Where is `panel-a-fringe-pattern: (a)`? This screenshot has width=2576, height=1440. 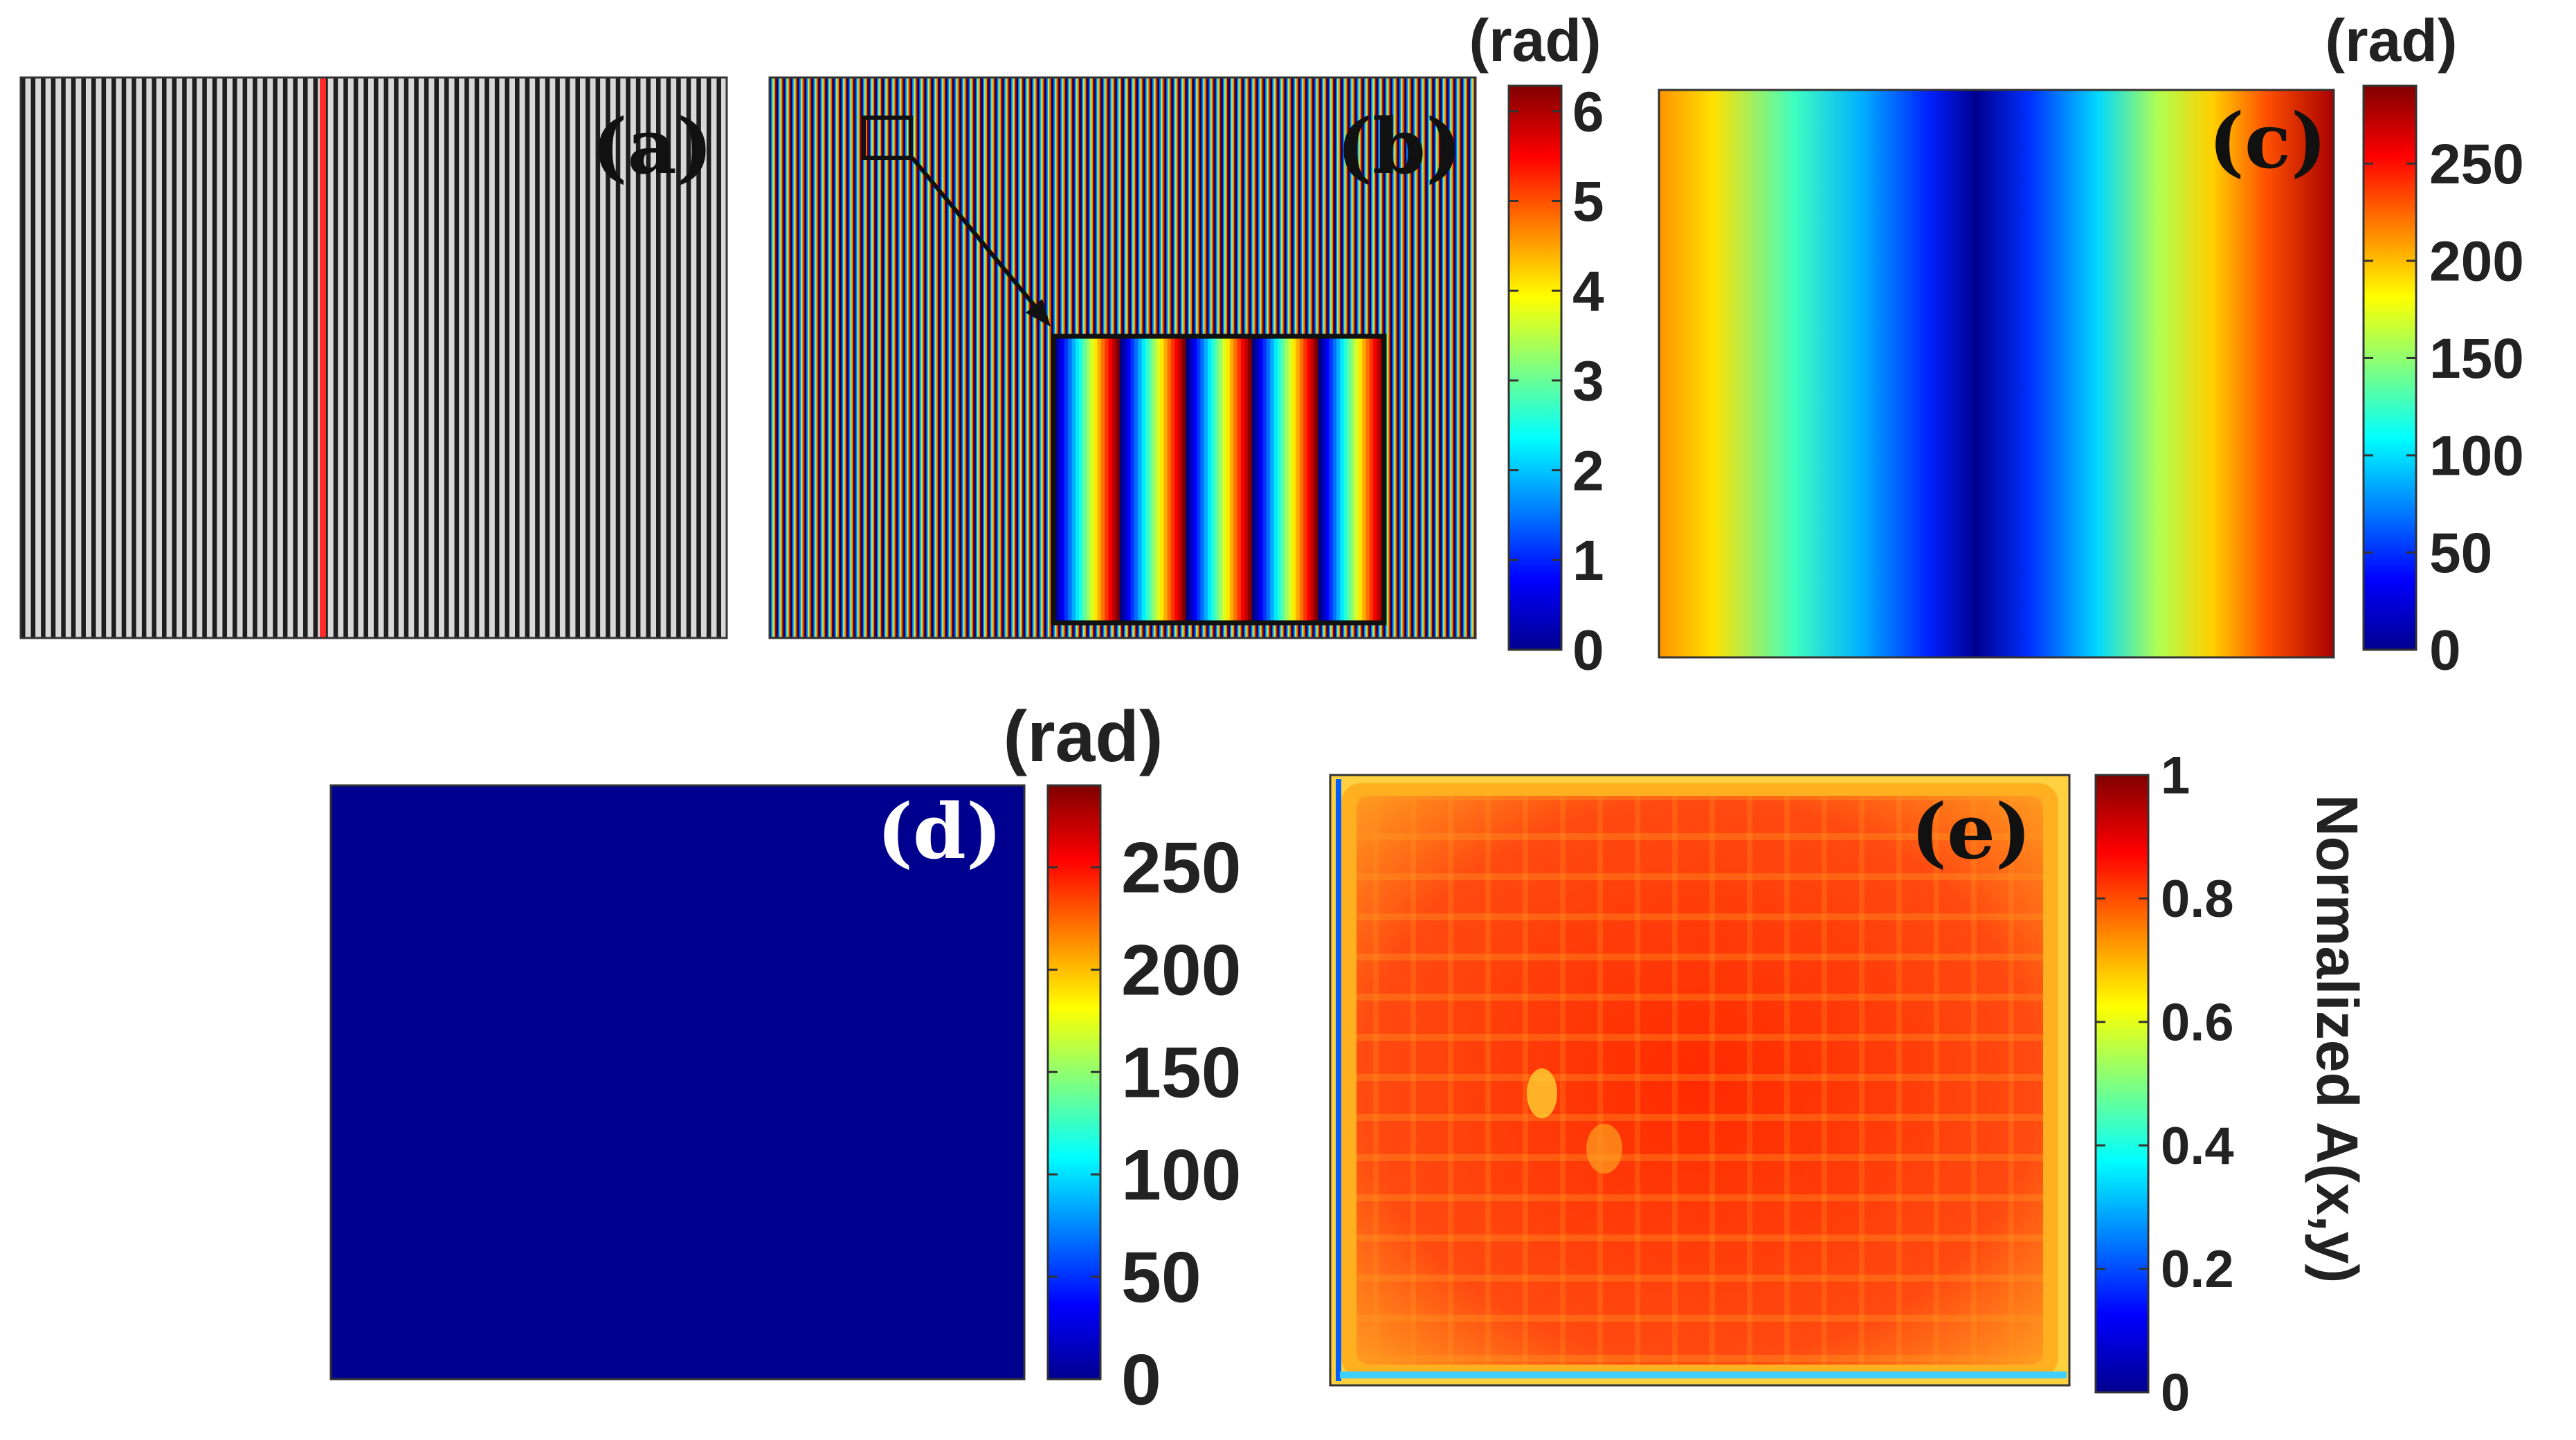 panel-a-fringe-pattern: (a) is located at coordinates (373, 357).